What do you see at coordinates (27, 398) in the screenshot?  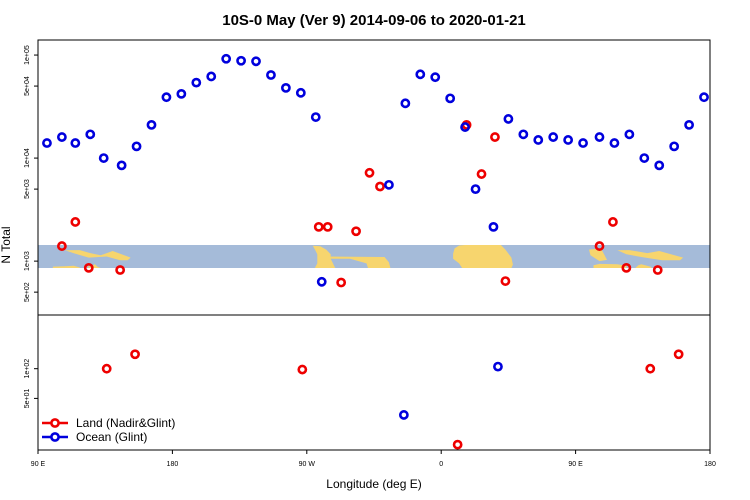 I see `y-tick-label: 5e+01` at bounding box center [27, 398].